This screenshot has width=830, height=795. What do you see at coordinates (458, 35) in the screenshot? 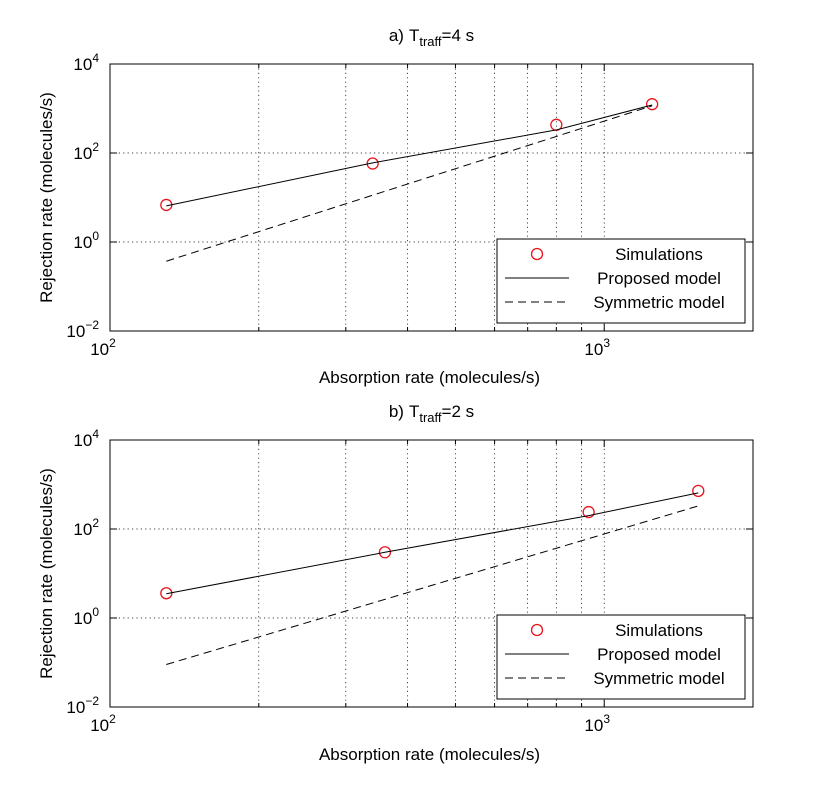
I see `chart-title-rest: =4 s` at bounding box center [458, 35].